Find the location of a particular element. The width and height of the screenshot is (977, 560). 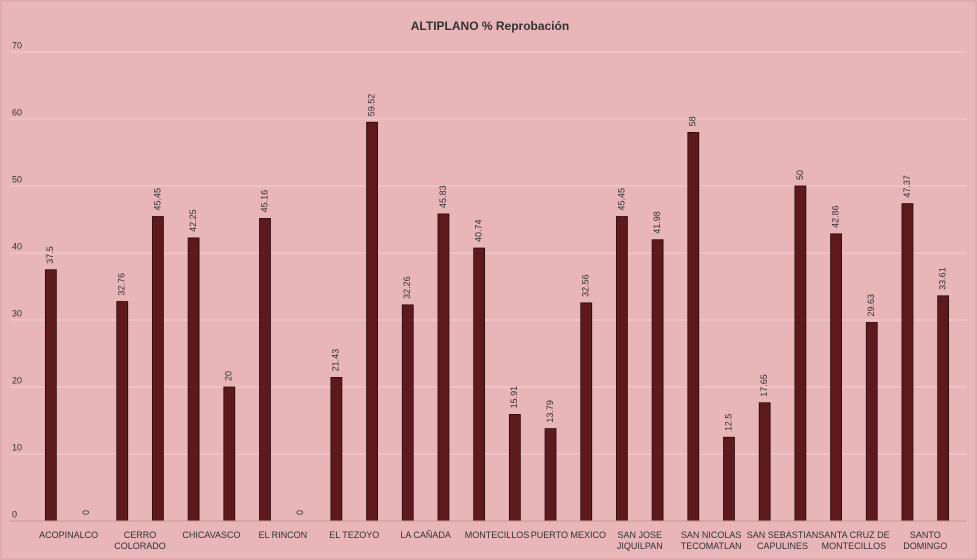

value-label: 37.5 is located at coordinates (50, 255).